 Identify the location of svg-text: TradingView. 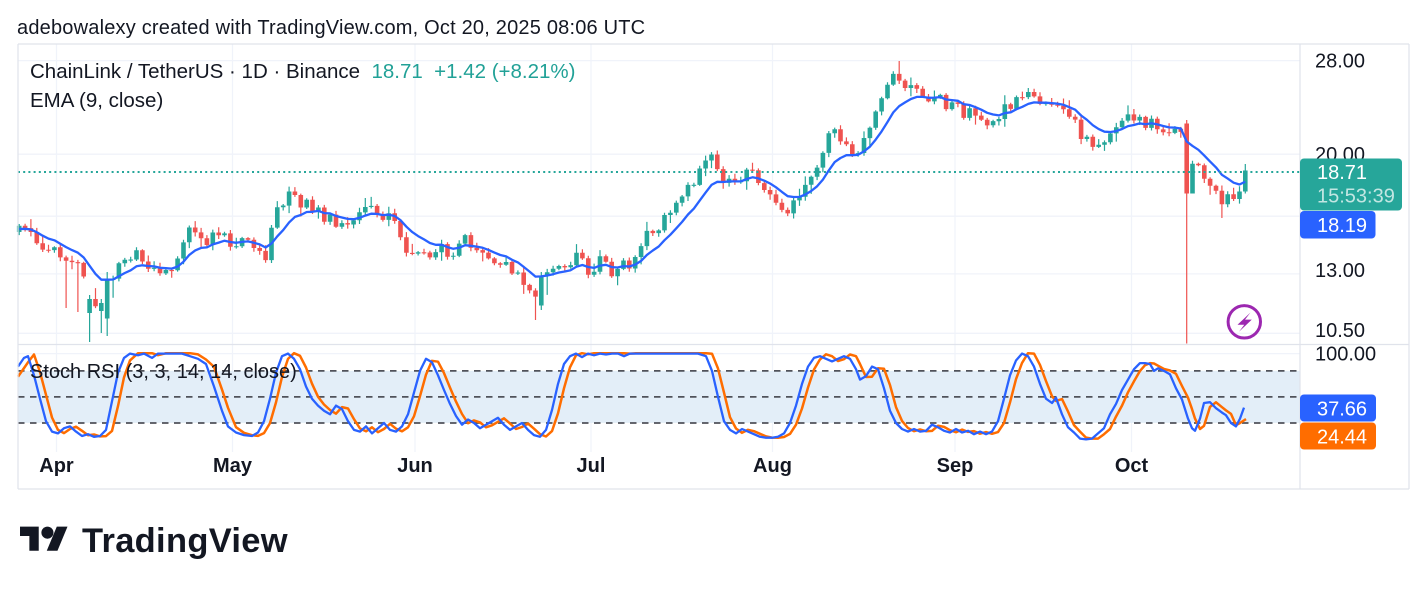
(185, 541).